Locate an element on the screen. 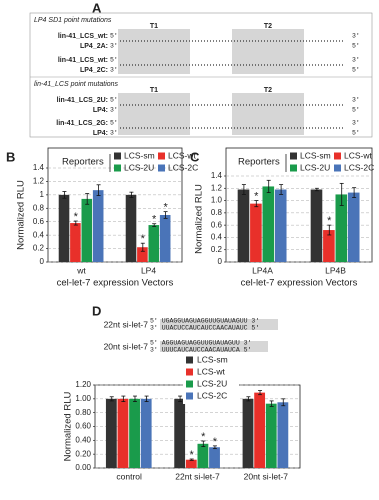 The width and height of the screenshot is (379, 500). x-axis-label: cel-let-7 expression Vectors is located at coordinates (115, 283).